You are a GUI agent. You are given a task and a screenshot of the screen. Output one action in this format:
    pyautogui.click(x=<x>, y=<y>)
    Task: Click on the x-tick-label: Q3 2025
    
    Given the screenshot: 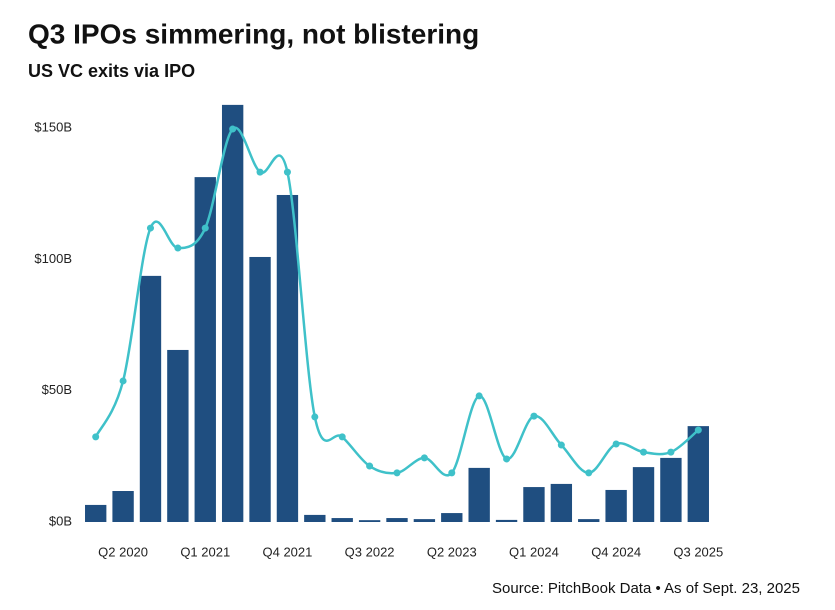 What is the action you would take?
    pyautogui.click(x=698, y=551)
    